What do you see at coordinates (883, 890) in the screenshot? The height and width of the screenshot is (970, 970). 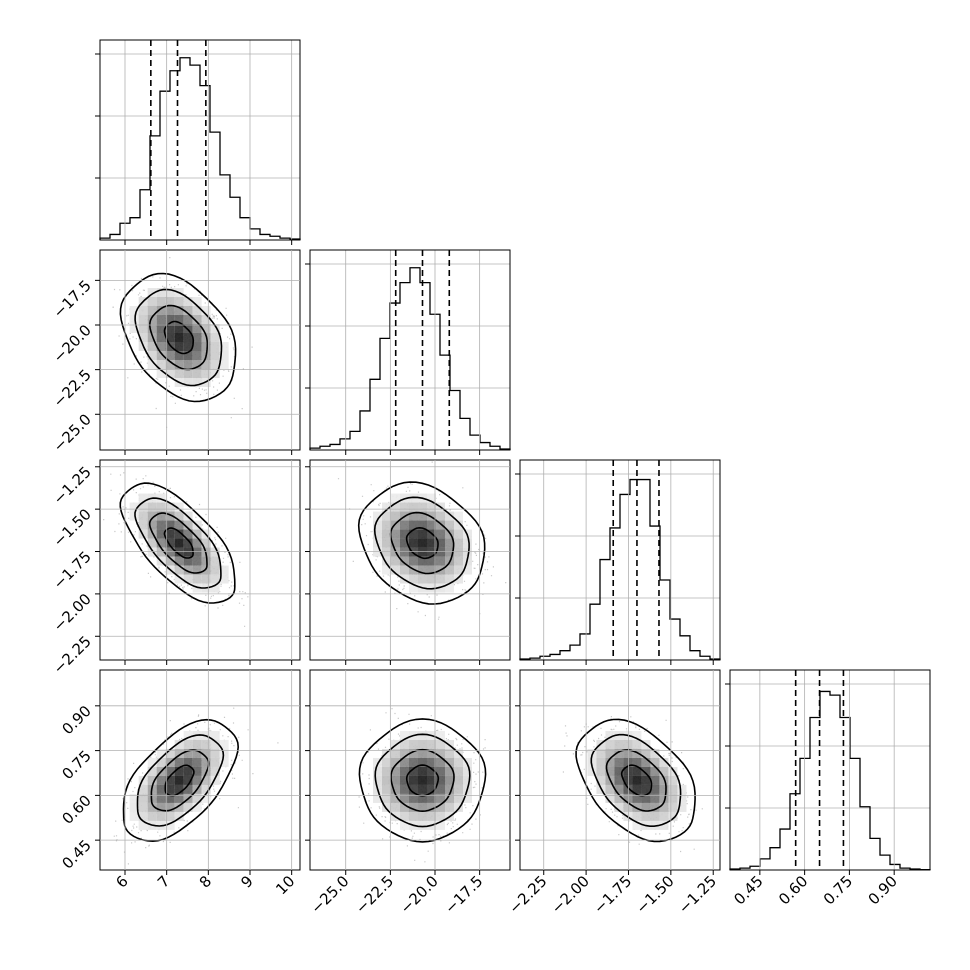 I see `x-tick-label-3-3: 0.90` at bounding box center [883, 890].